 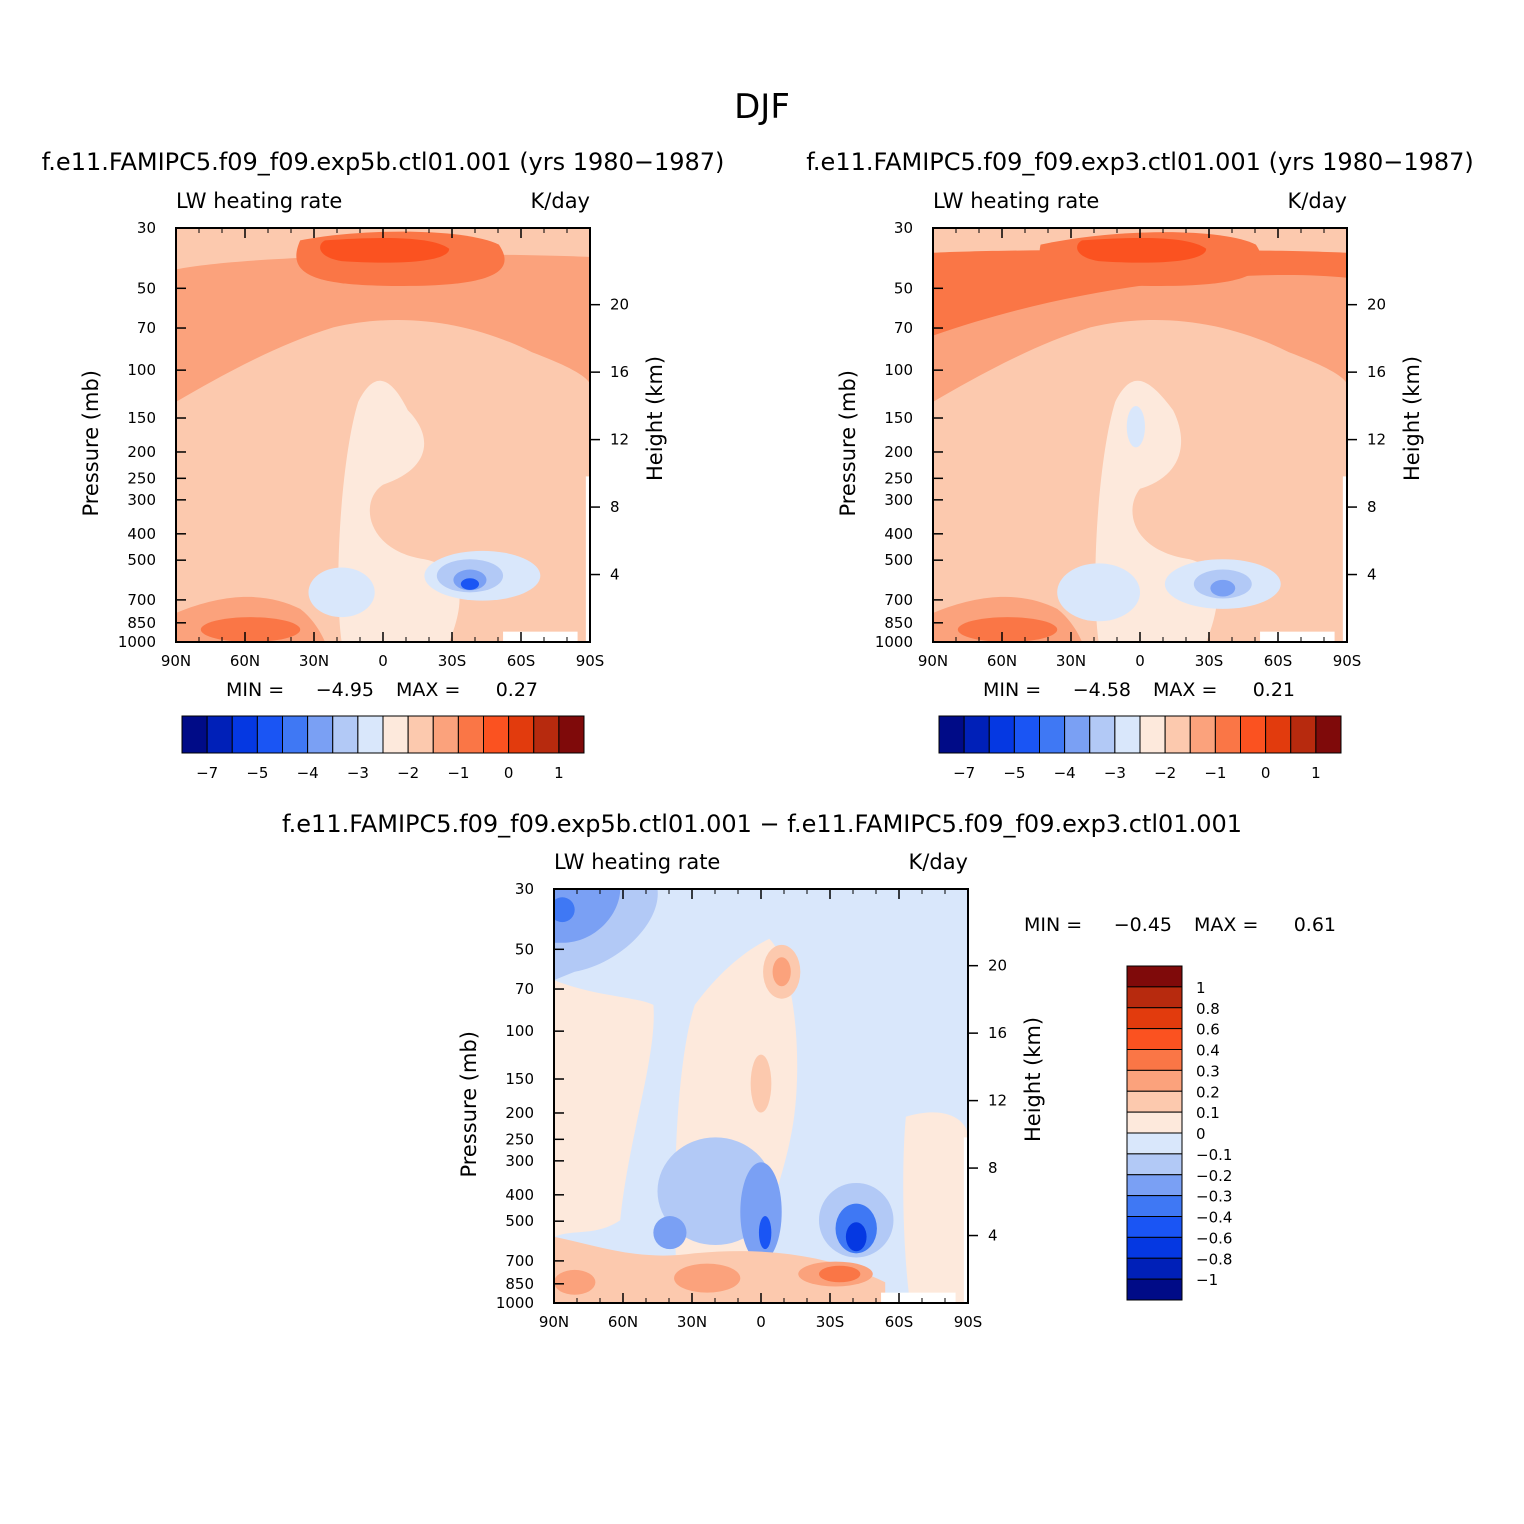 What do you see at coordinates (1214, 1238) in the screenshot?
I see `colorbar-label: −0.6` at bounding box center [1214, 1238].